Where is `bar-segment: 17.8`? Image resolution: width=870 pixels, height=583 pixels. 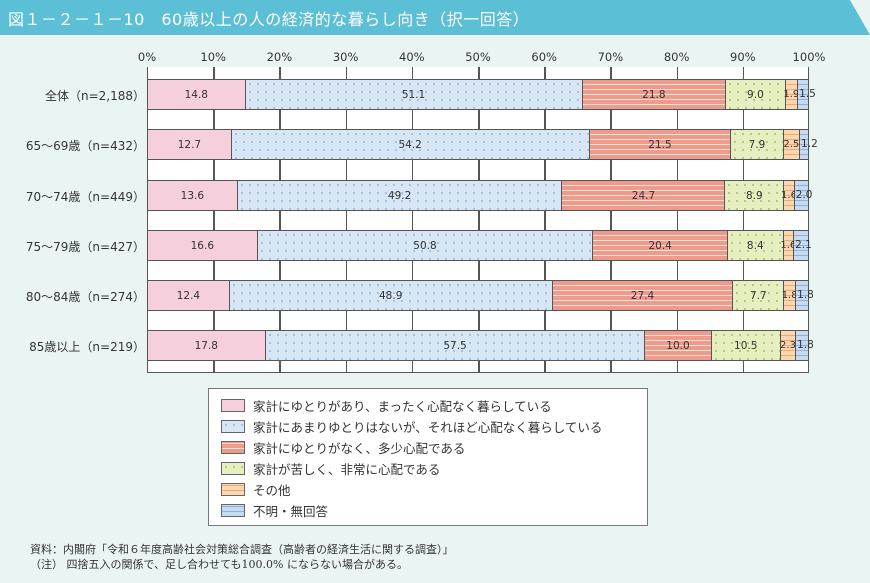
bar-segment: 17.8 is located at coordinates (207, 345).